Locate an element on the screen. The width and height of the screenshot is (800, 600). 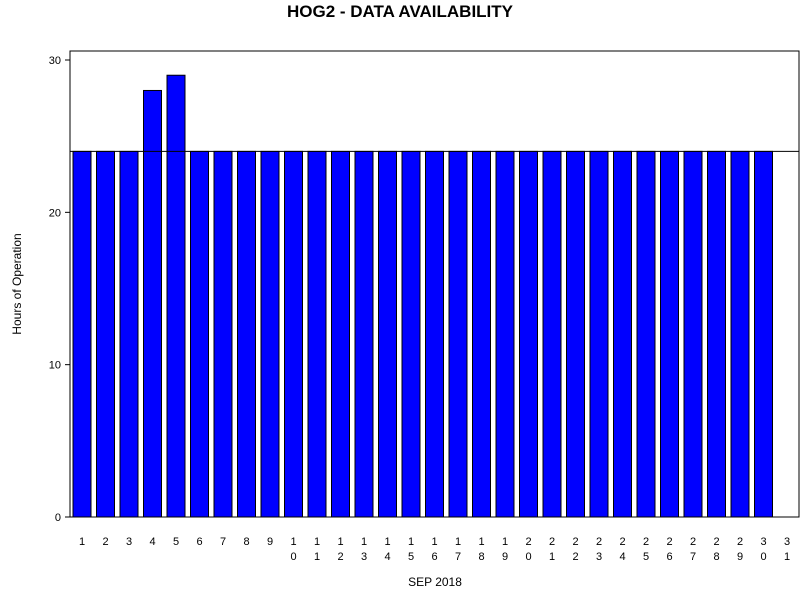
x-tick-label: 8 is located at coordinates (246, 542).